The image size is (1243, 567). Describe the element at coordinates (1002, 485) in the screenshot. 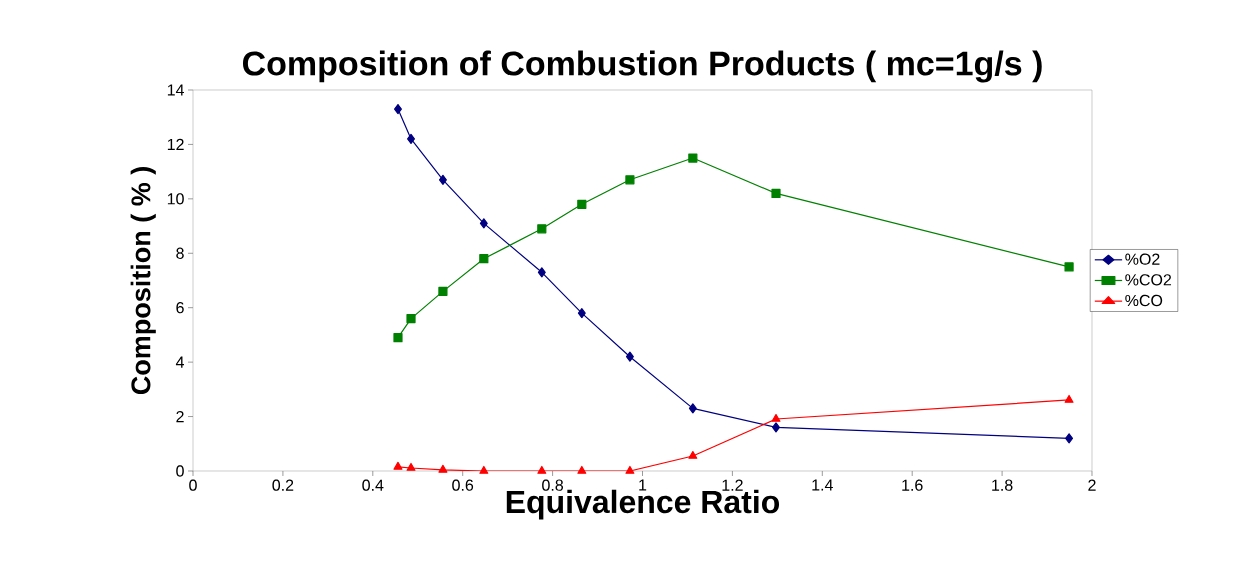

I see `x-tick-label: 1.8` at that location.